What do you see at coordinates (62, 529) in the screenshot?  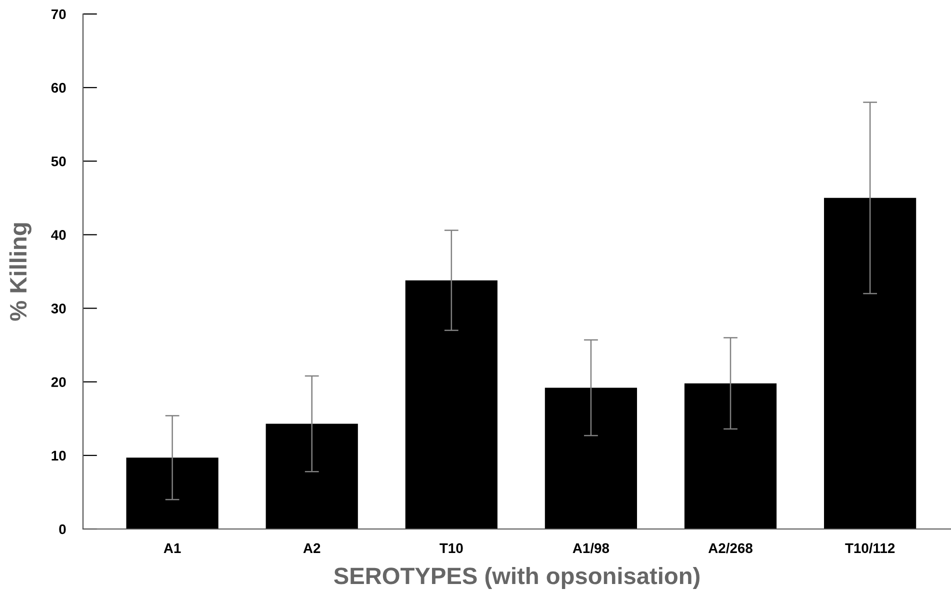 I see `y-tick-label: 0` at bounding box center [62, 529].